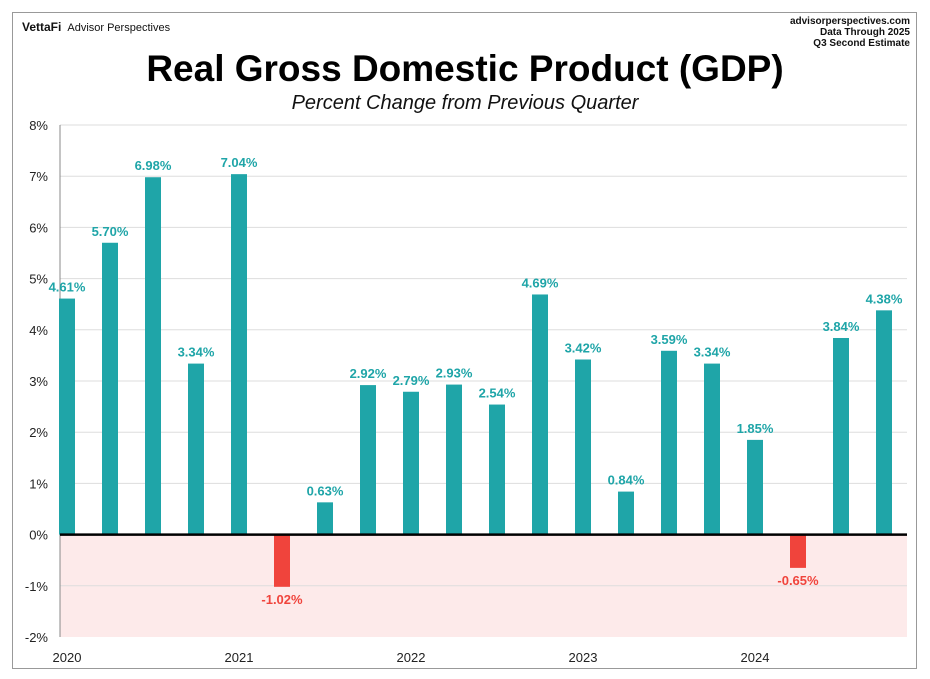 The image size is (930, 679). What do you see at coordinates (465, 68) in the screenshot?
I see `chart-title: Real Gross Domestic Product (GDP)` at bounding box center [465, 68].